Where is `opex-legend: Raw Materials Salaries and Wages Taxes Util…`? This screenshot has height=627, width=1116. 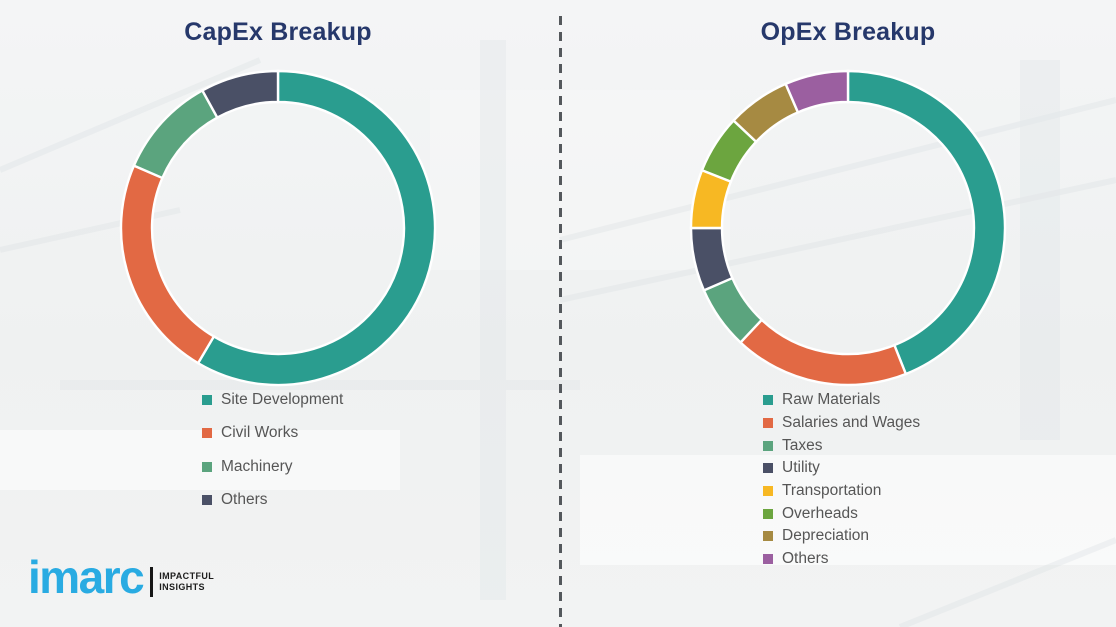 opex-legend: Raw Materials Salaries and Wages Taxes Util… is located at coordinates (841, 480).